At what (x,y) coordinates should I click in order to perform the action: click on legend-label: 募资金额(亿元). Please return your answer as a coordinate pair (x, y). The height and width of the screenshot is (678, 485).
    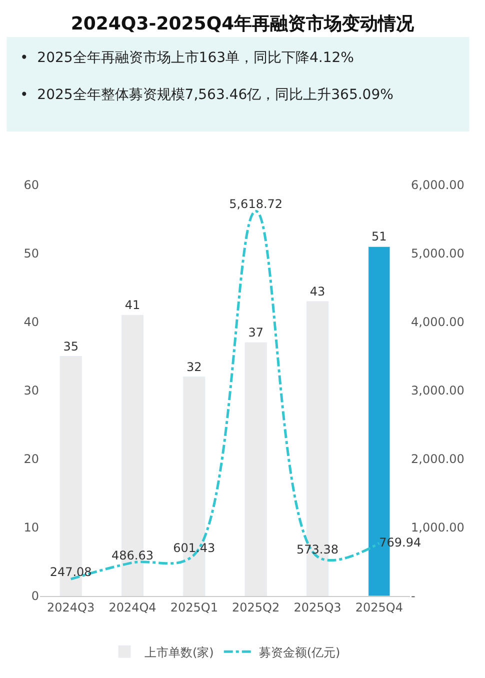
    Looking at the image, I should click on (299, 652).